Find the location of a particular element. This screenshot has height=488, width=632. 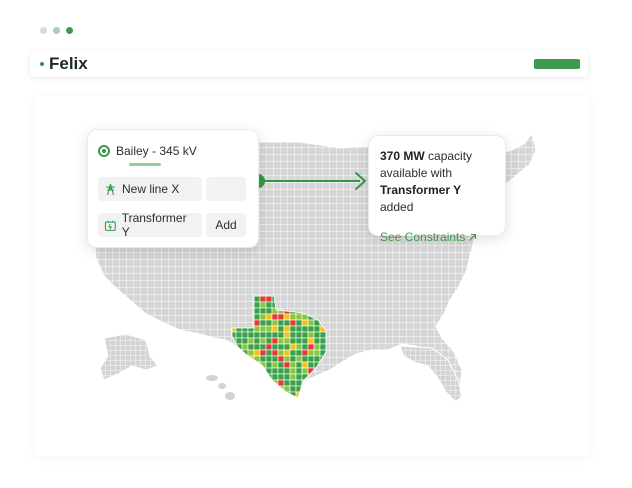

hawaii is located at coordinates (220, 387).